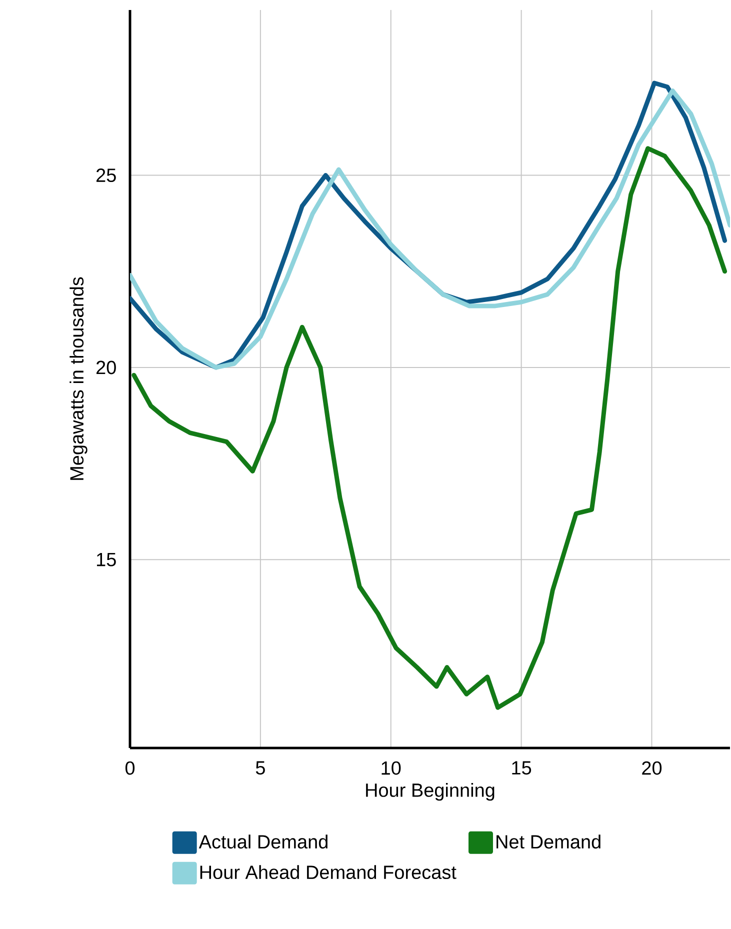 This screenshot has width=731, height=929. Describe the element at coordinates (391, 768) in the screenshot. I see `x-tick-label: 10` at that location.